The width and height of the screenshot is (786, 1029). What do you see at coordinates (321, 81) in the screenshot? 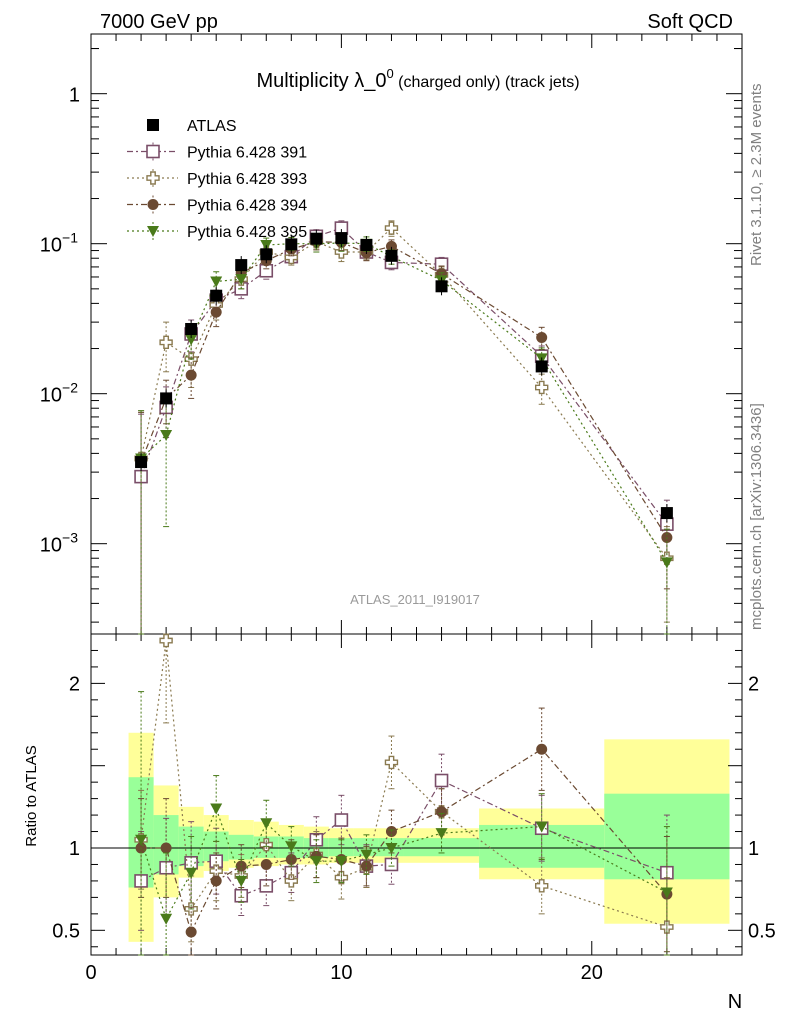
I see `plot-title-main: Multiplicity λ_0` at bounding box center [321, 81].